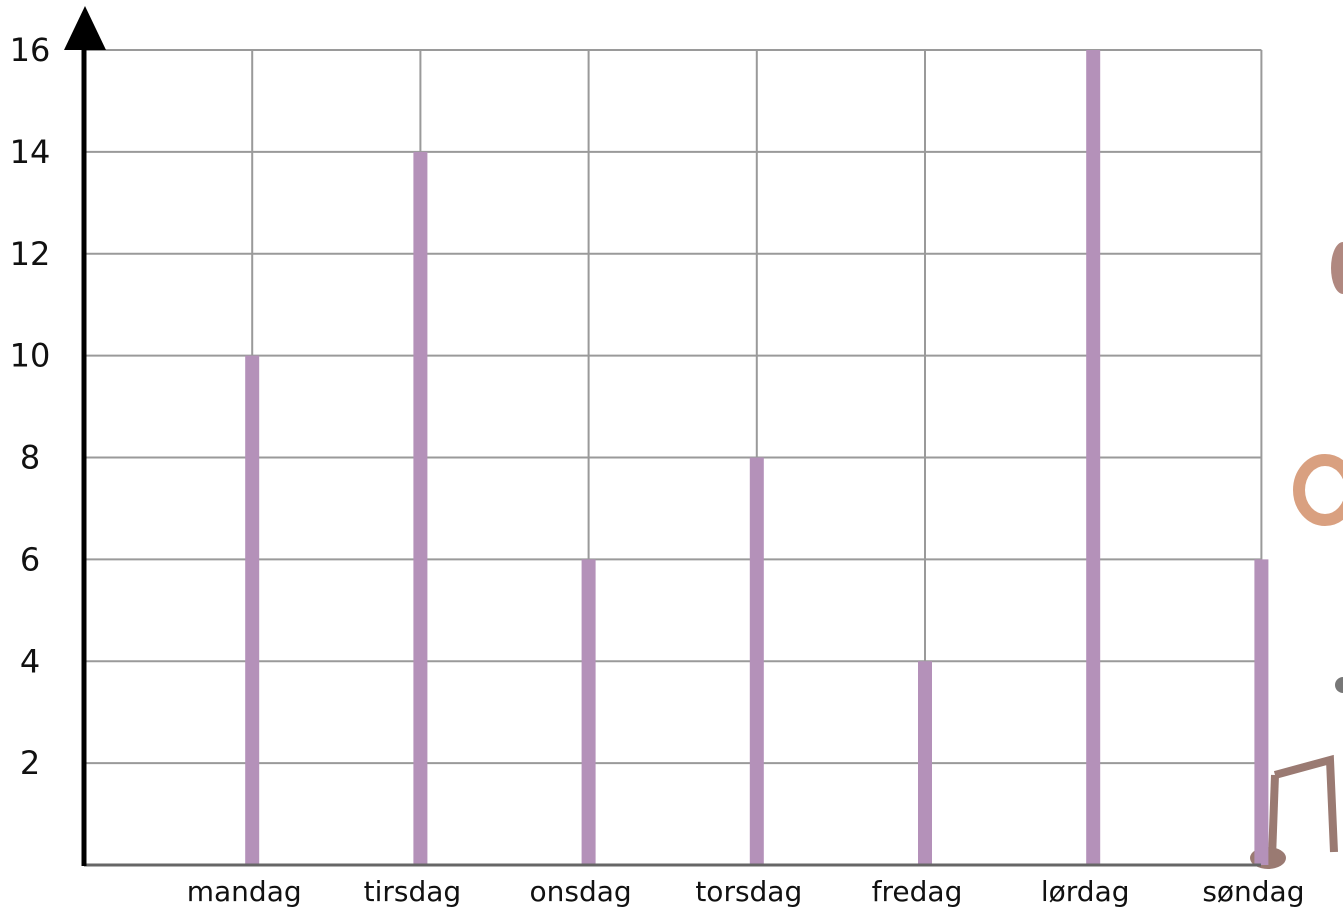  I want to click on y-tick-label: 10, so click(30, 356).